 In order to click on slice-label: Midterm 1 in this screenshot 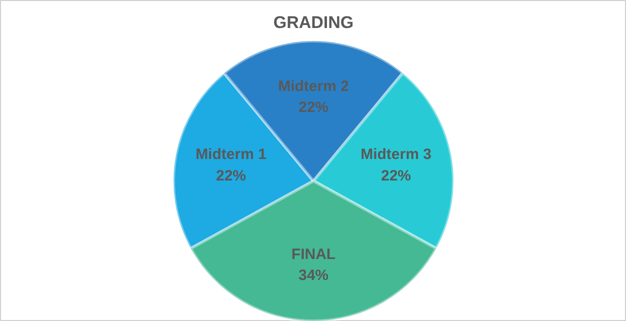, I will do `click(231, 155)`.